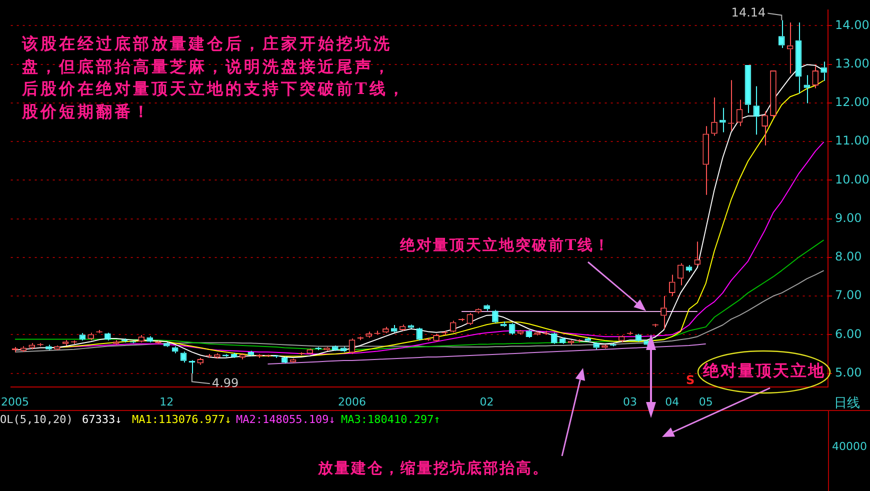  Describe the element at coordinates (764, 371) in the screenshot. I see `annotation: 绝对量顶天立地` at that location.